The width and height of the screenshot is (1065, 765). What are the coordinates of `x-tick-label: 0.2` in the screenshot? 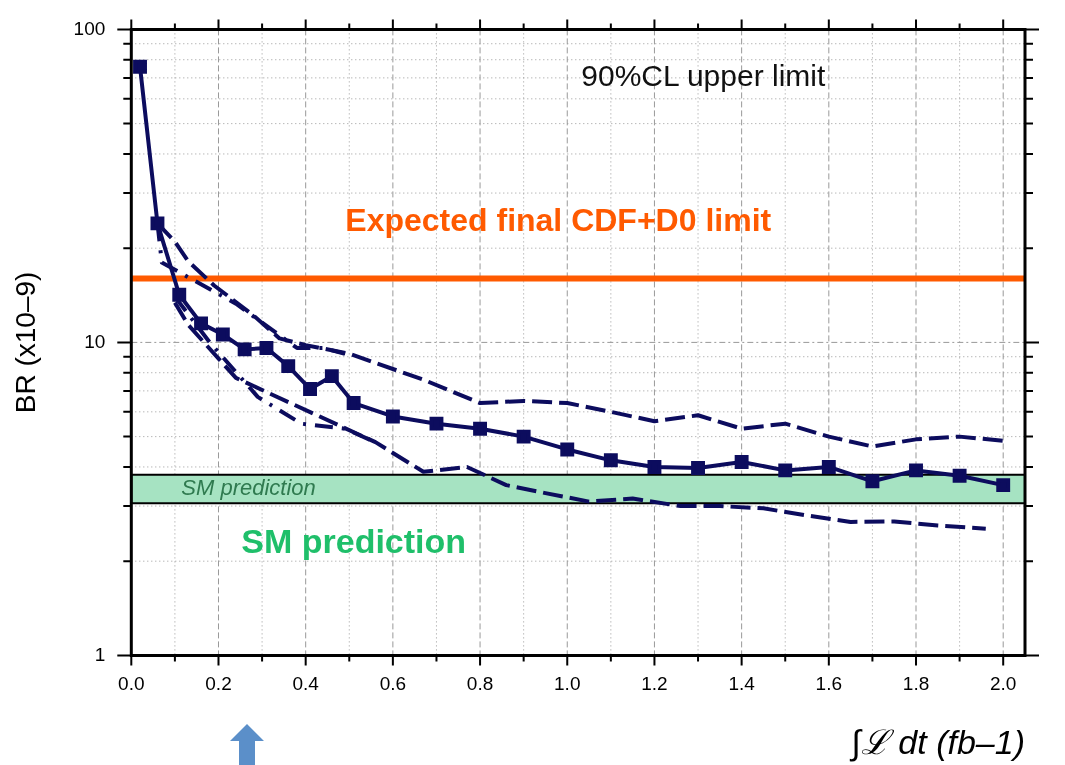 It's located at (218, 684).